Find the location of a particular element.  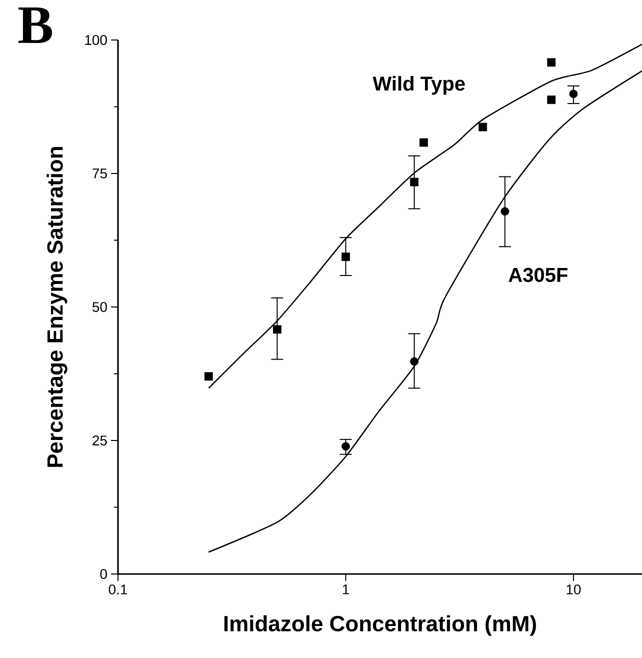

y-tick-label: 50 is located at coordinates (99, 307).